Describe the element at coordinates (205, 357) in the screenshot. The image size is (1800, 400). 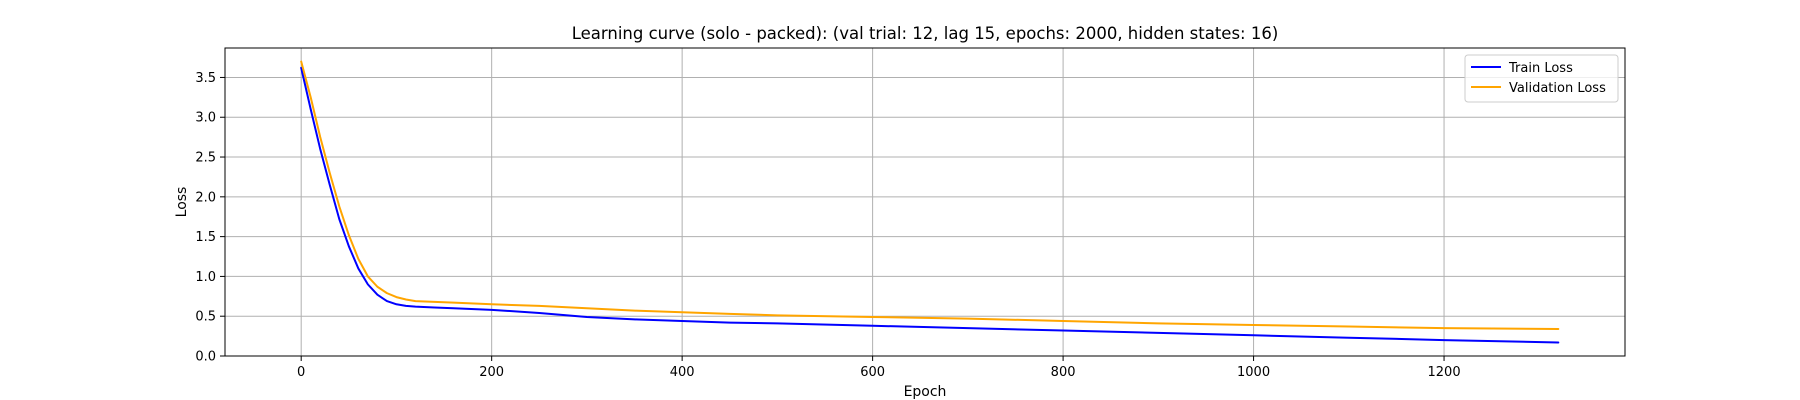
I see `y-tick-label: 0.0` at that location.